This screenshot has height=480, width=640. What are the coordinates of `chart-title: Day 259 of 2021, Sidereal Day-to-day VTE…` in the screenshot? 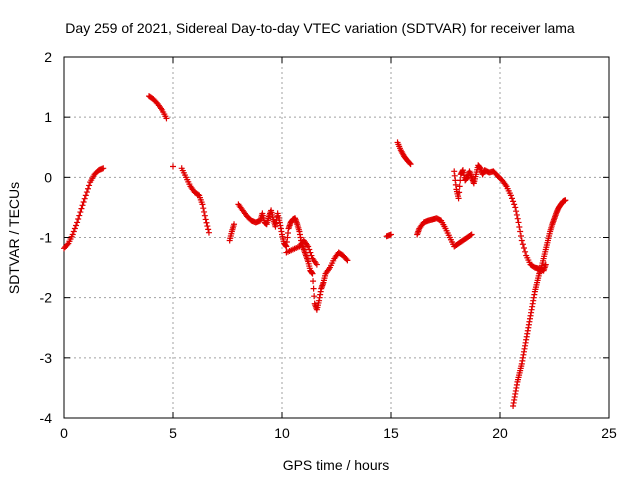 It's located at (320, 28).